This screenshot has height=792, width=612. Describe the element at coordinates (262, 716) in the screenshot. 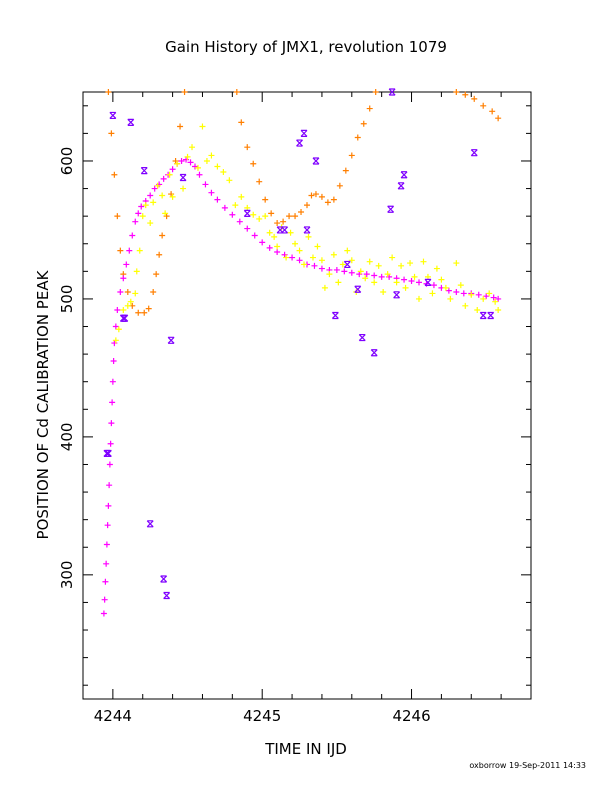

I see `x-tick-label: 4245` at that location.